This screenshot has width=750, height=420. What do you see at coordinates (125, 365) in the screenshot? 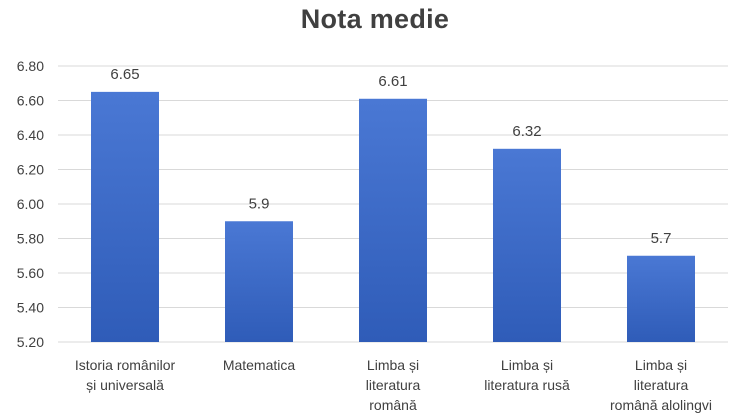
I see `category-label: Istoria românilor` at bounding box center [125, 365].